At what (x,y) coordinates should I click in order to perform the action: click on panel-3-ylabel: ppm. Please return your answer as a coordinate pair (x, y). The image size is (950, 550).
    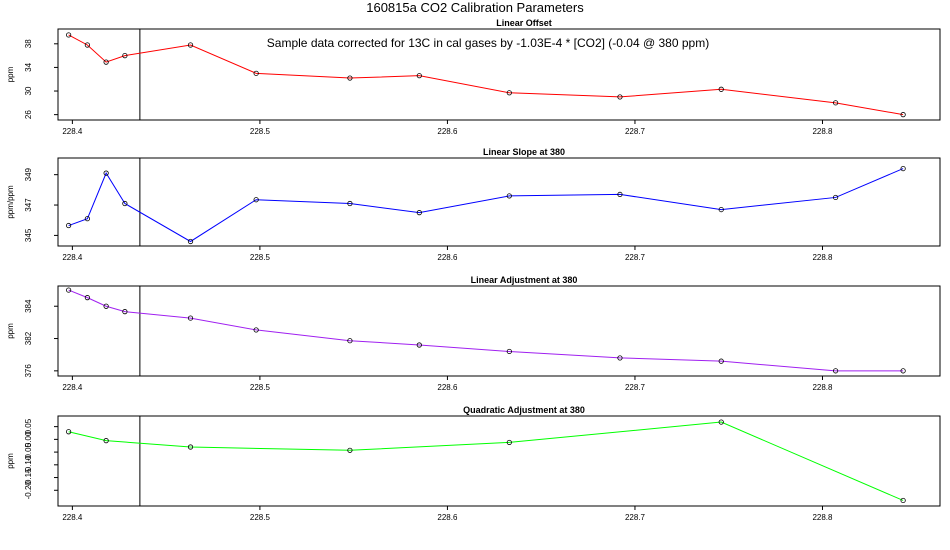
    Looking at the image, I should click on (10, 331).